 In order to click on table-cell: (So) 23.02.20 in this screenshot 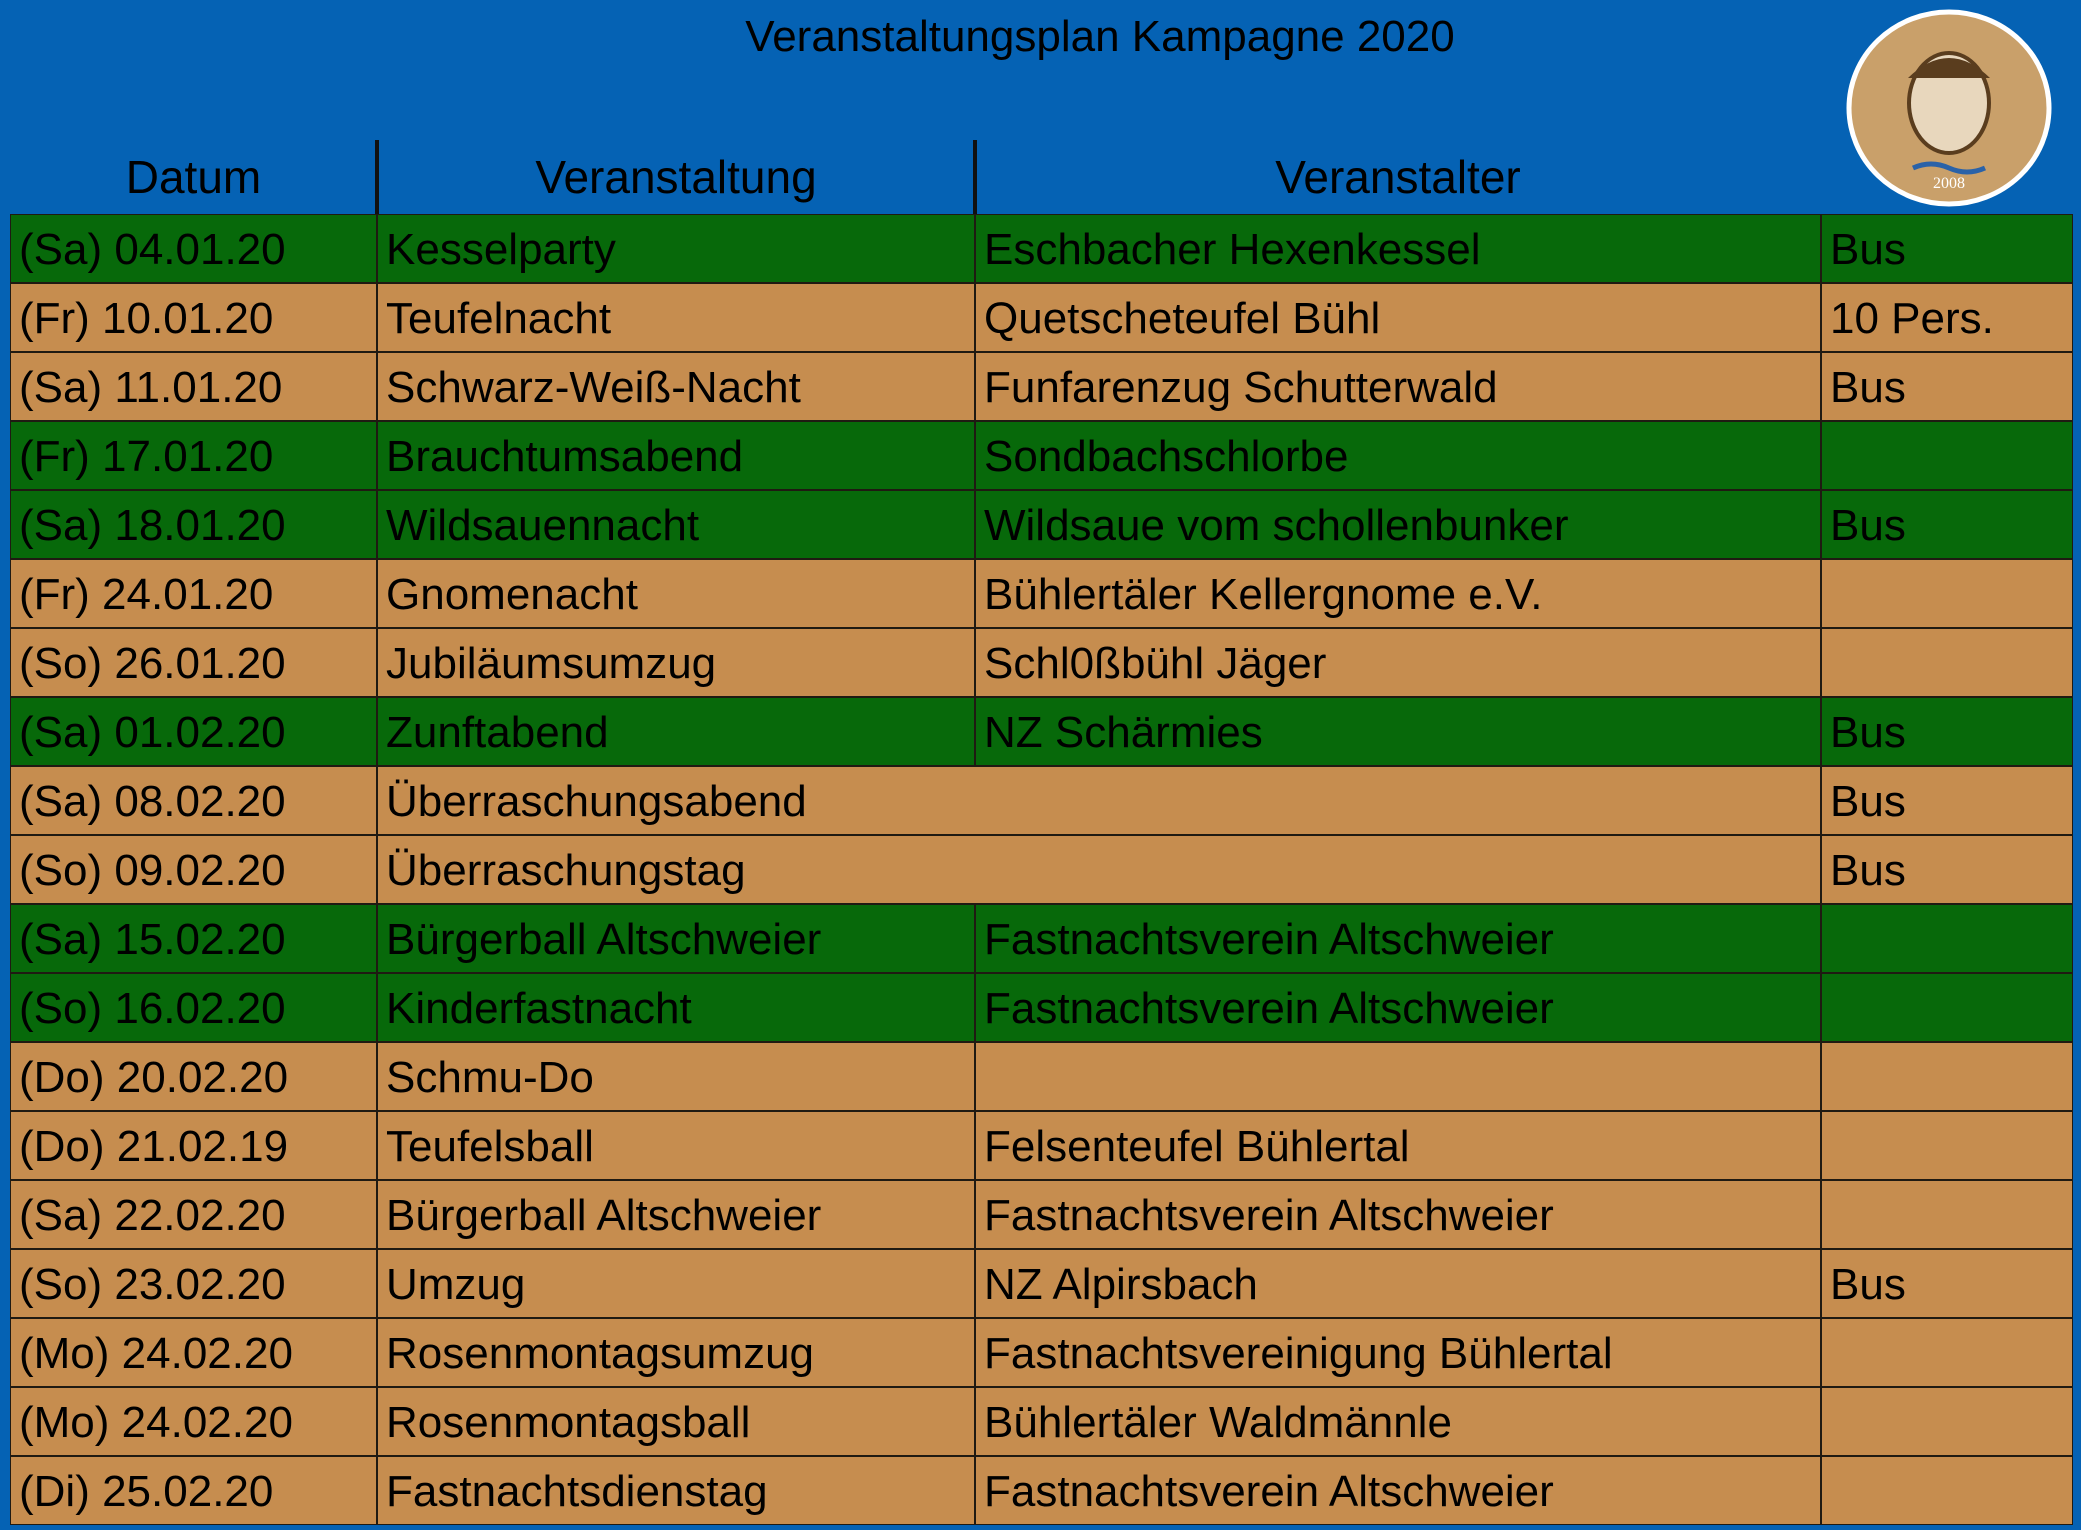, I will do `click(193, 1283)`.